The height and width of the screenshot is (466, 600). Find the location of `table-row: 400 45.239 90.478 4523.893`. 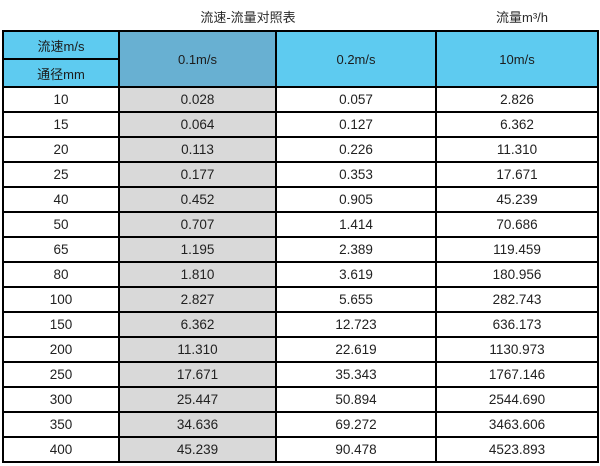

table-row: 400 45.239 90.478 4523.893 is located at coordinates (300, 449).